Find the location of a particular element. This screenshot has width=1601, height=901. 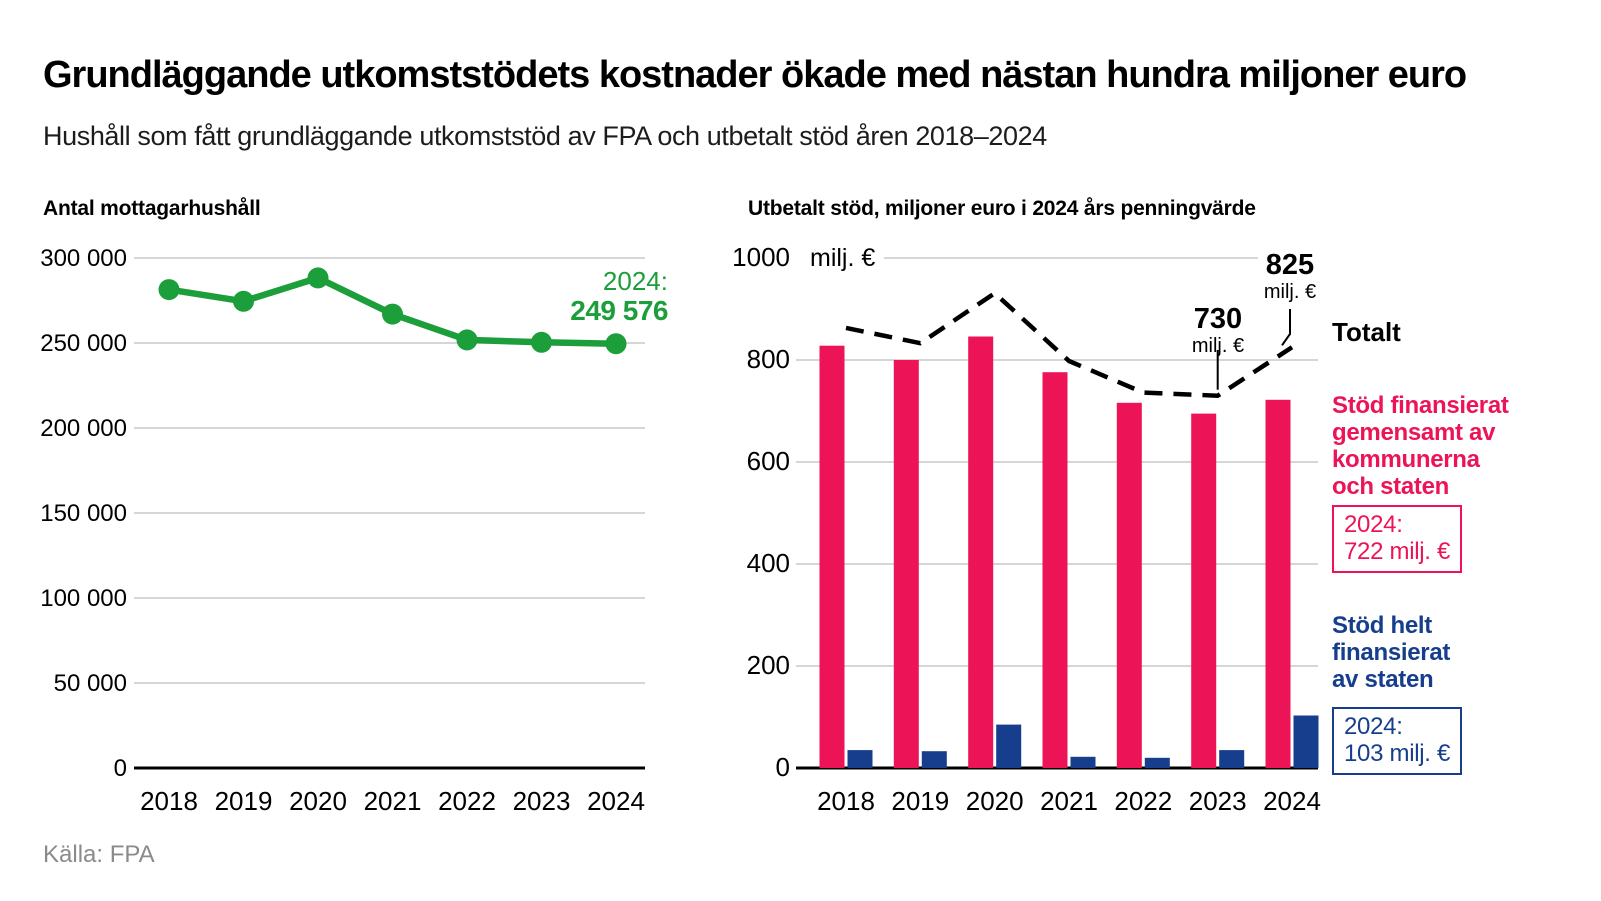

right-y-tick-label: 800 is located at coordinates (768, 359).